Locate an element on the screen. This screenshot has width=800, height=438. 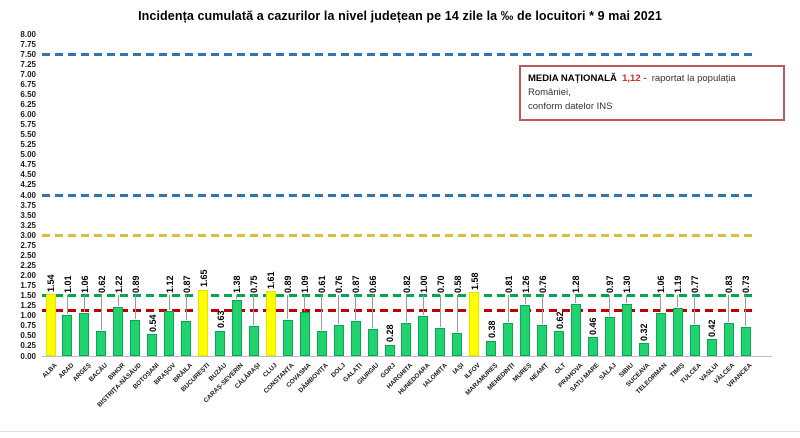
y-axis-tick-label: 6.25 is located at coordinates (28, 104).